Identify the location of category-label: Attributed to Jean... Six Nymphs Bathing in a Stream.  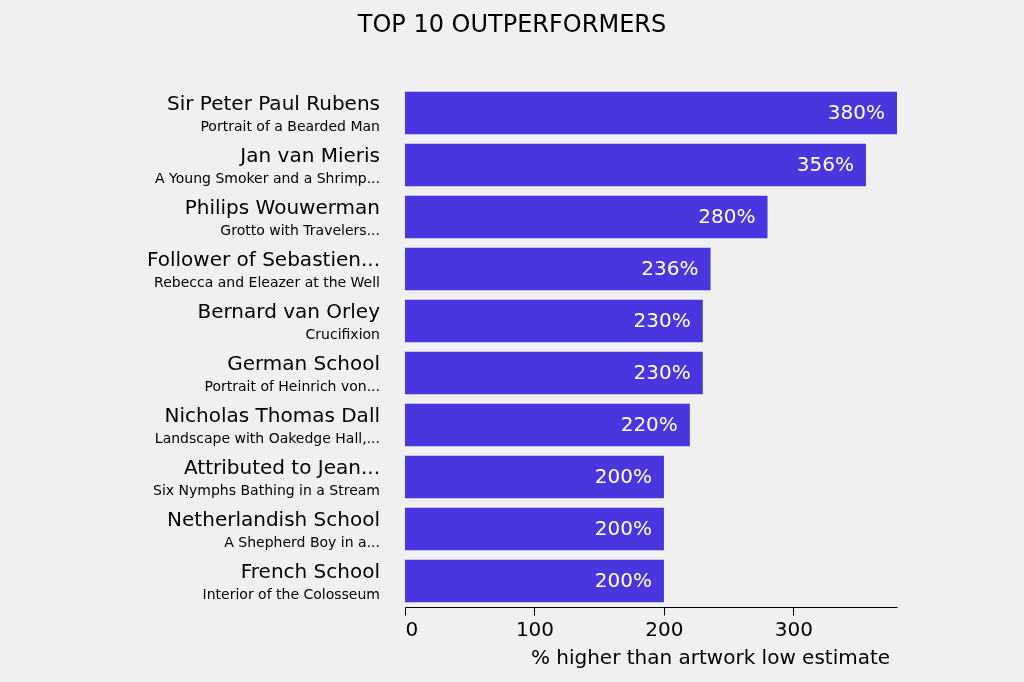
(266, 476).